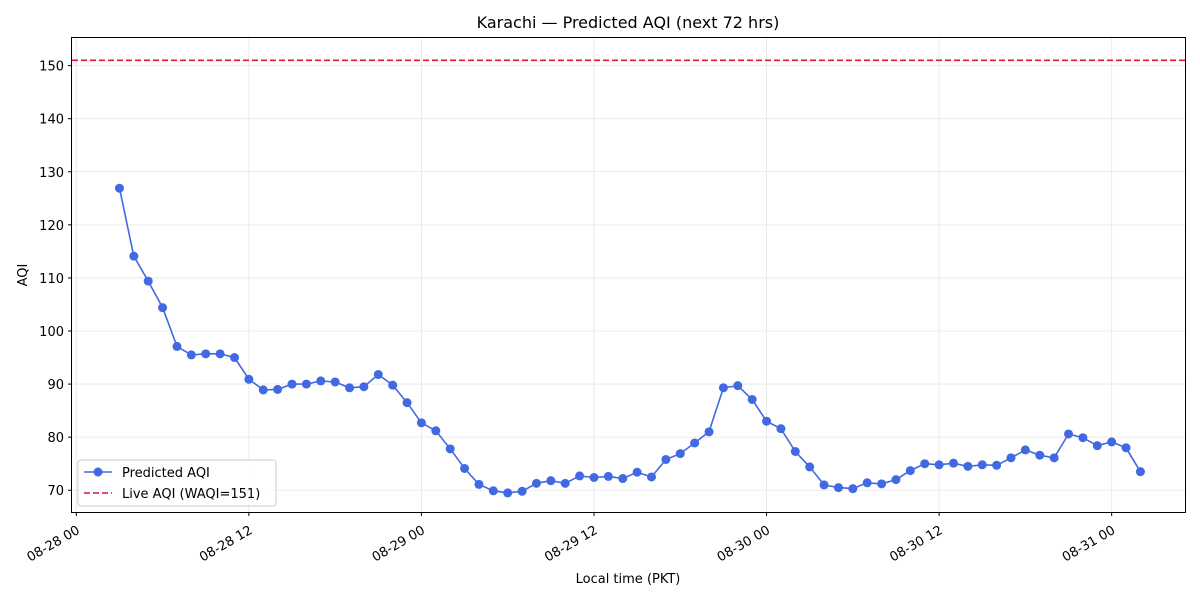 The image size is (1200, 600). Describe the element at coordinates (628, 579) in the screenshot. I see `x-axis-label: Local time (PKT)` at that location.